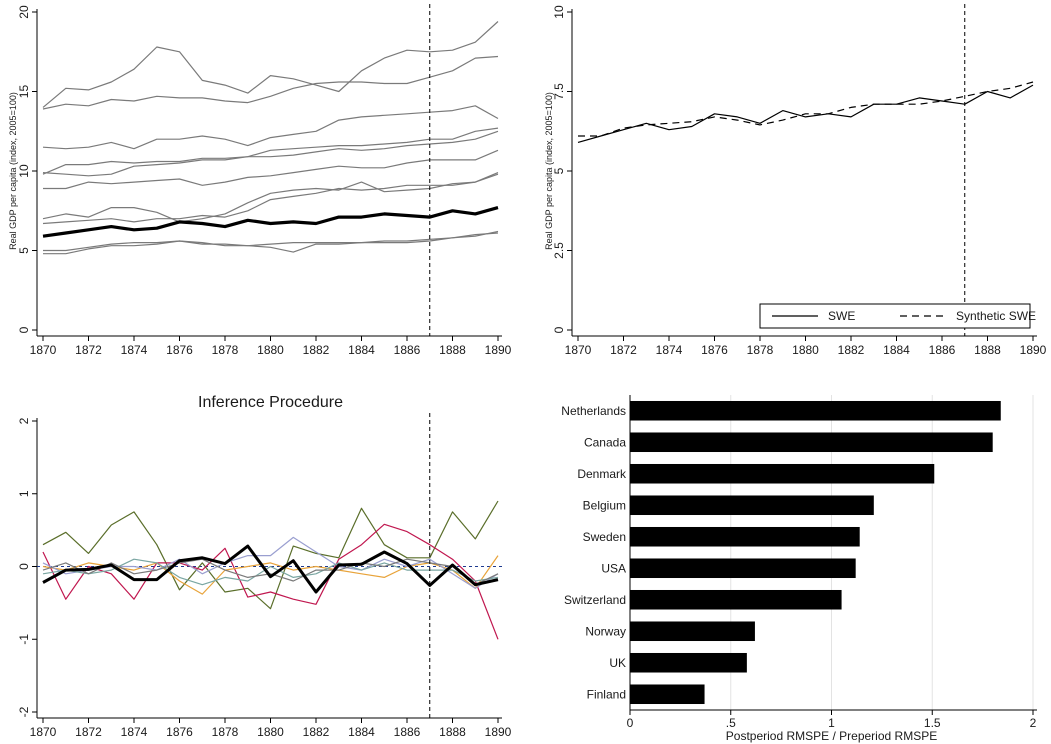 The width and height of the screenshot is (1051, 744). Describe the element at coordinates (595, 600) in the screenshot. I see `category-label: Switzerland` at that location.